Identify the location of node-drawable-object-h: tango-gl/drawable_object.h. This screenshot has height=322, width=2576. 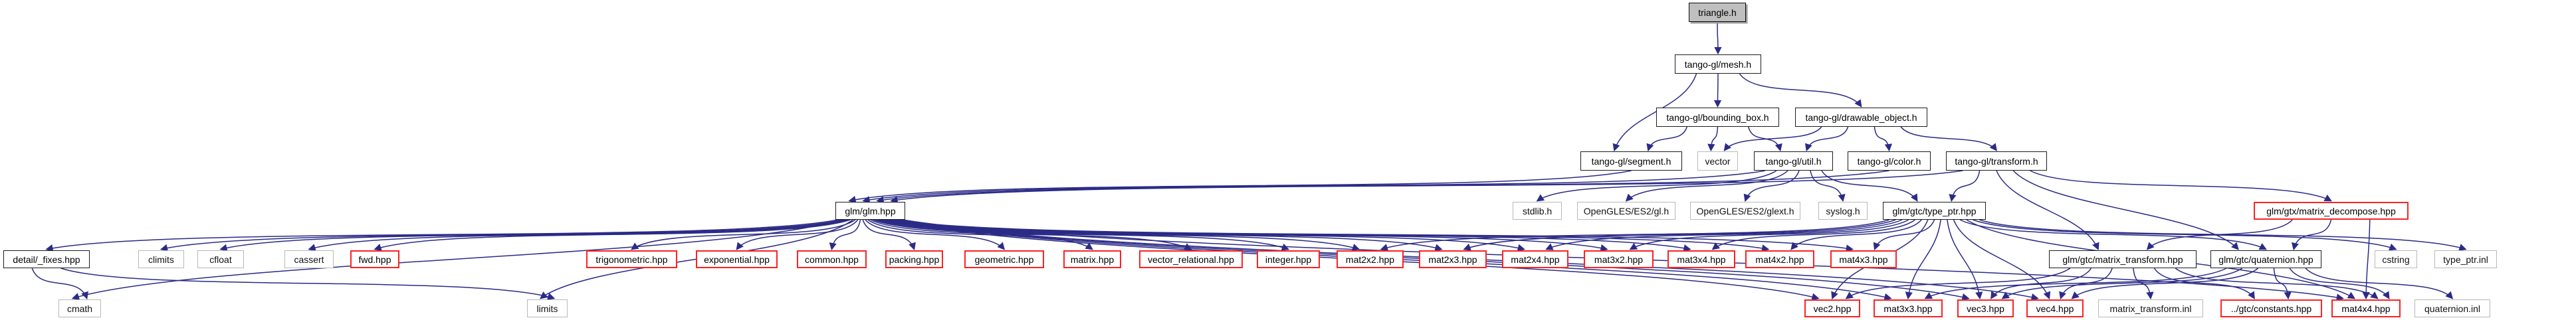
(1861, 117).